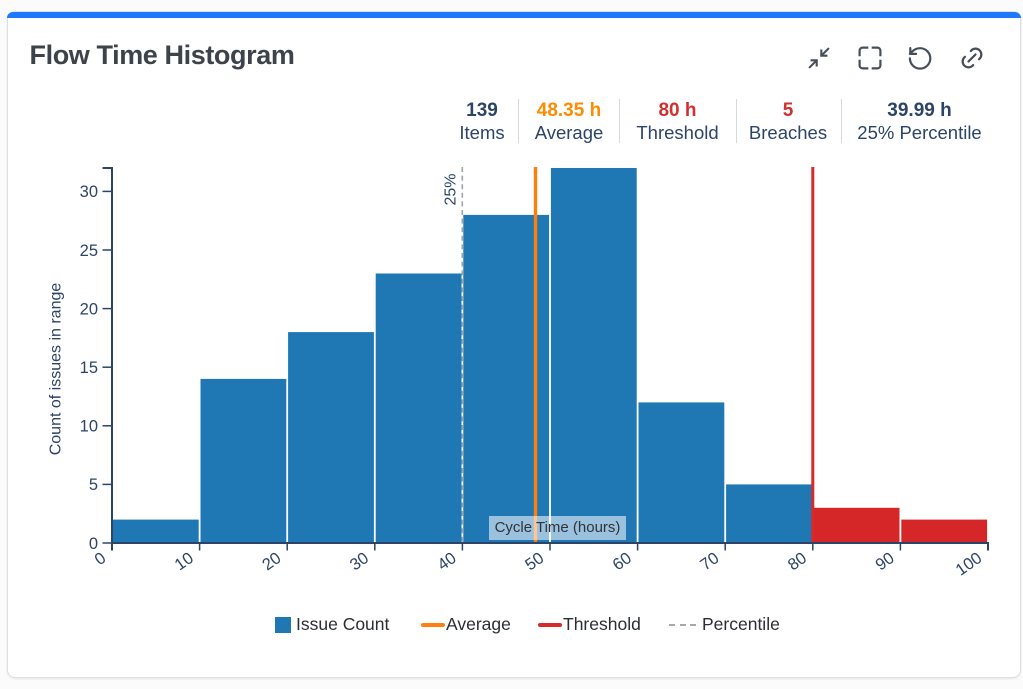  What do you see at coordinates (534, 561) in the screenshot?
I see `svg-text: 50` at bounding box center [534, 561].